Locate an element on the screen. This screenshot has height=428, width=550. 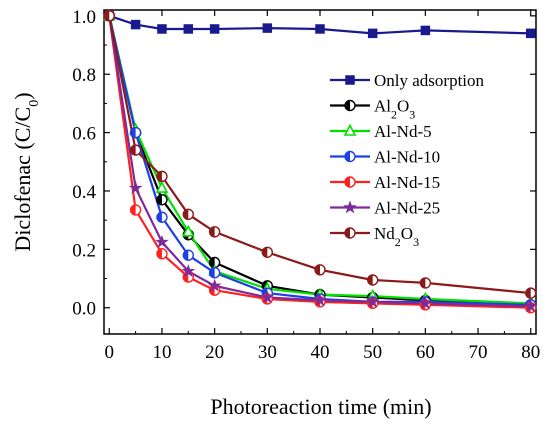
x-tick-label: 10 is located at coordinates (161, 352).